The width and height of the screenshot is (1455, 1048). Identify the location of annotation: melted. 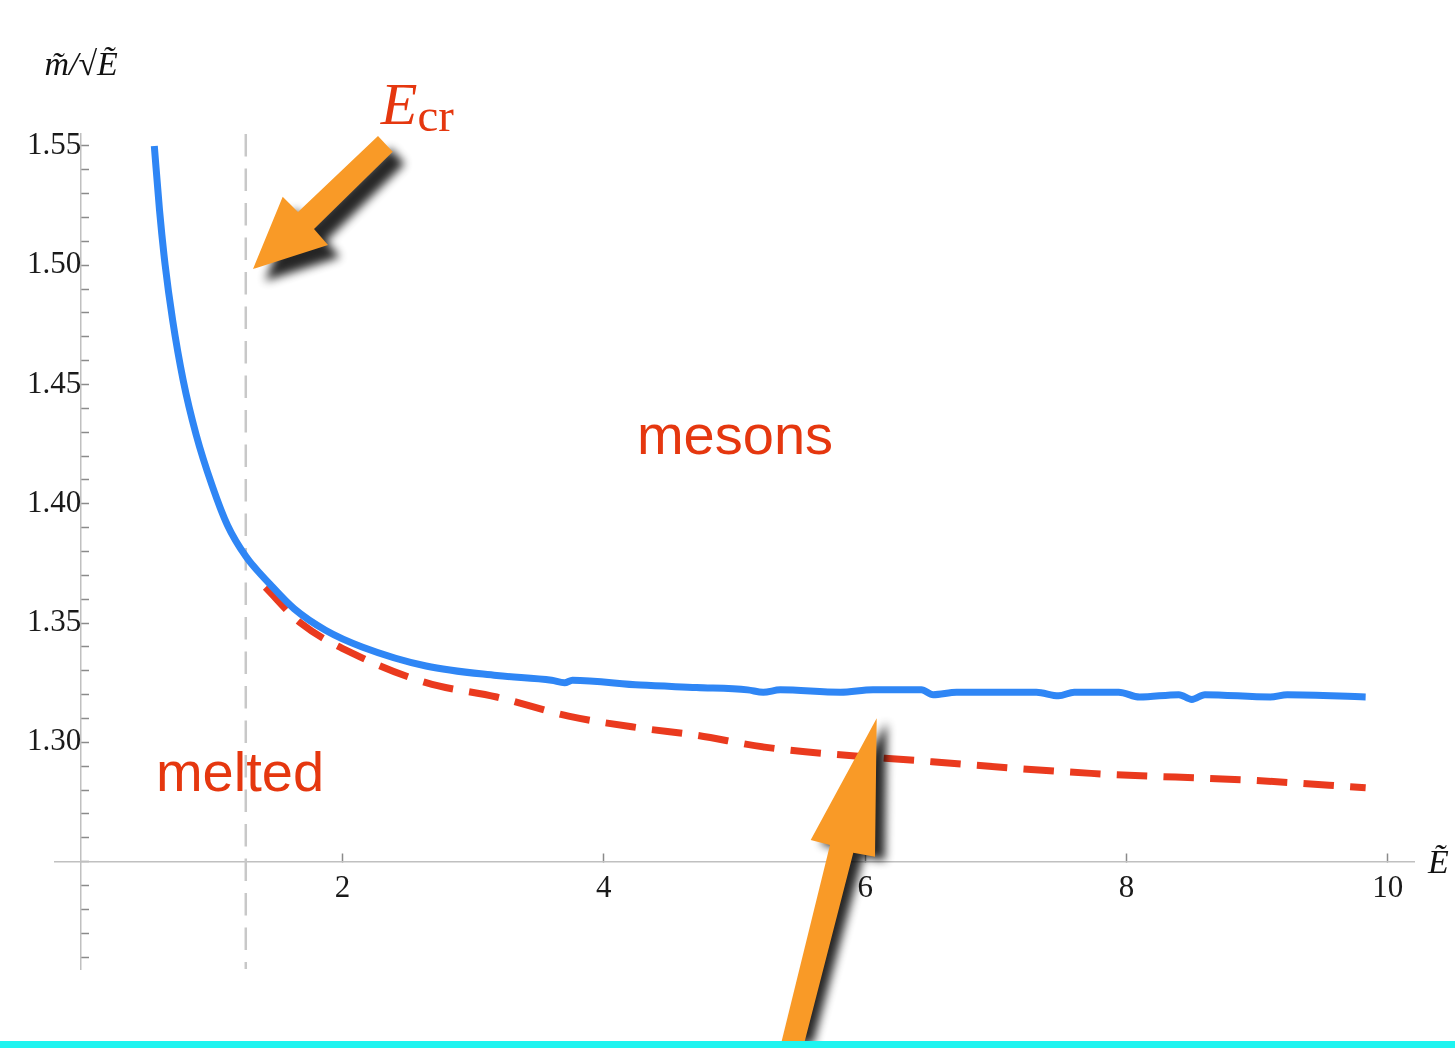
(240, 771).